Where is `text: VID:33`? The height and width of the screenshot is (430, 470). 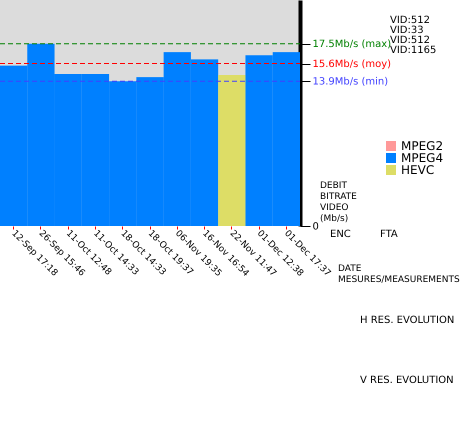
text: VID:33 is located at coordinates (407, 30).